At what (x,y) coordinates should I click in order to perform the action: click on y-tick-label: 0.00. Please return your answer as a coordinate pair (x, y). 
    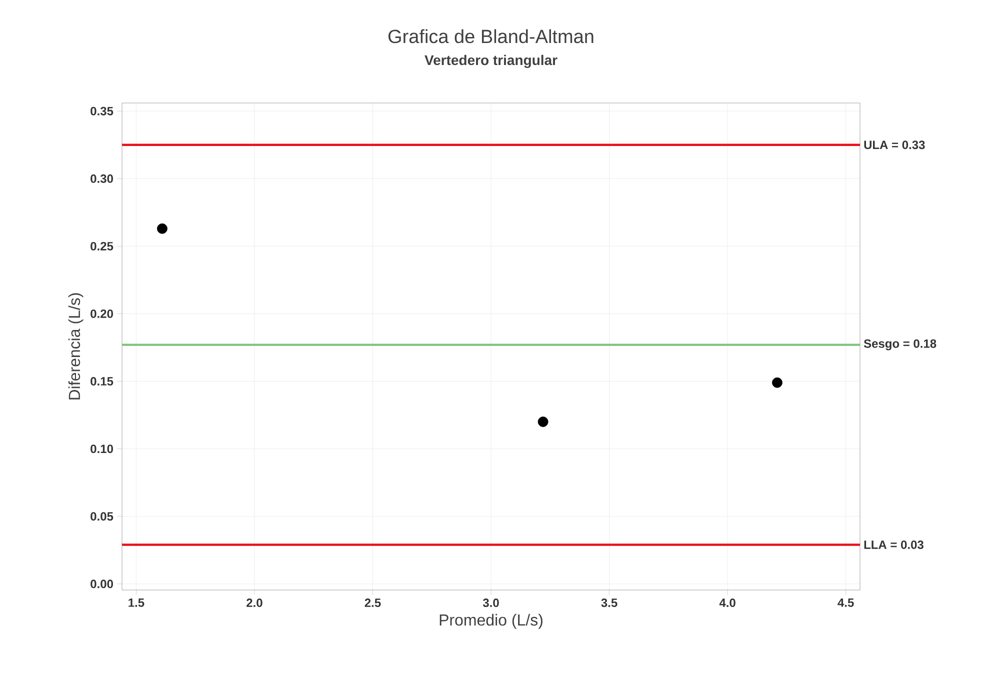
    Looking at the image, I should click on (101, 584).